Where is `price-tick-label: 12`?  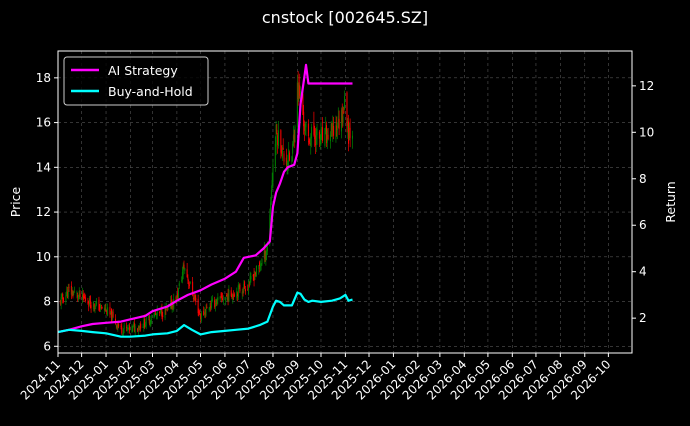
price-tick-label: 12 is located at coordinates (43, 212).